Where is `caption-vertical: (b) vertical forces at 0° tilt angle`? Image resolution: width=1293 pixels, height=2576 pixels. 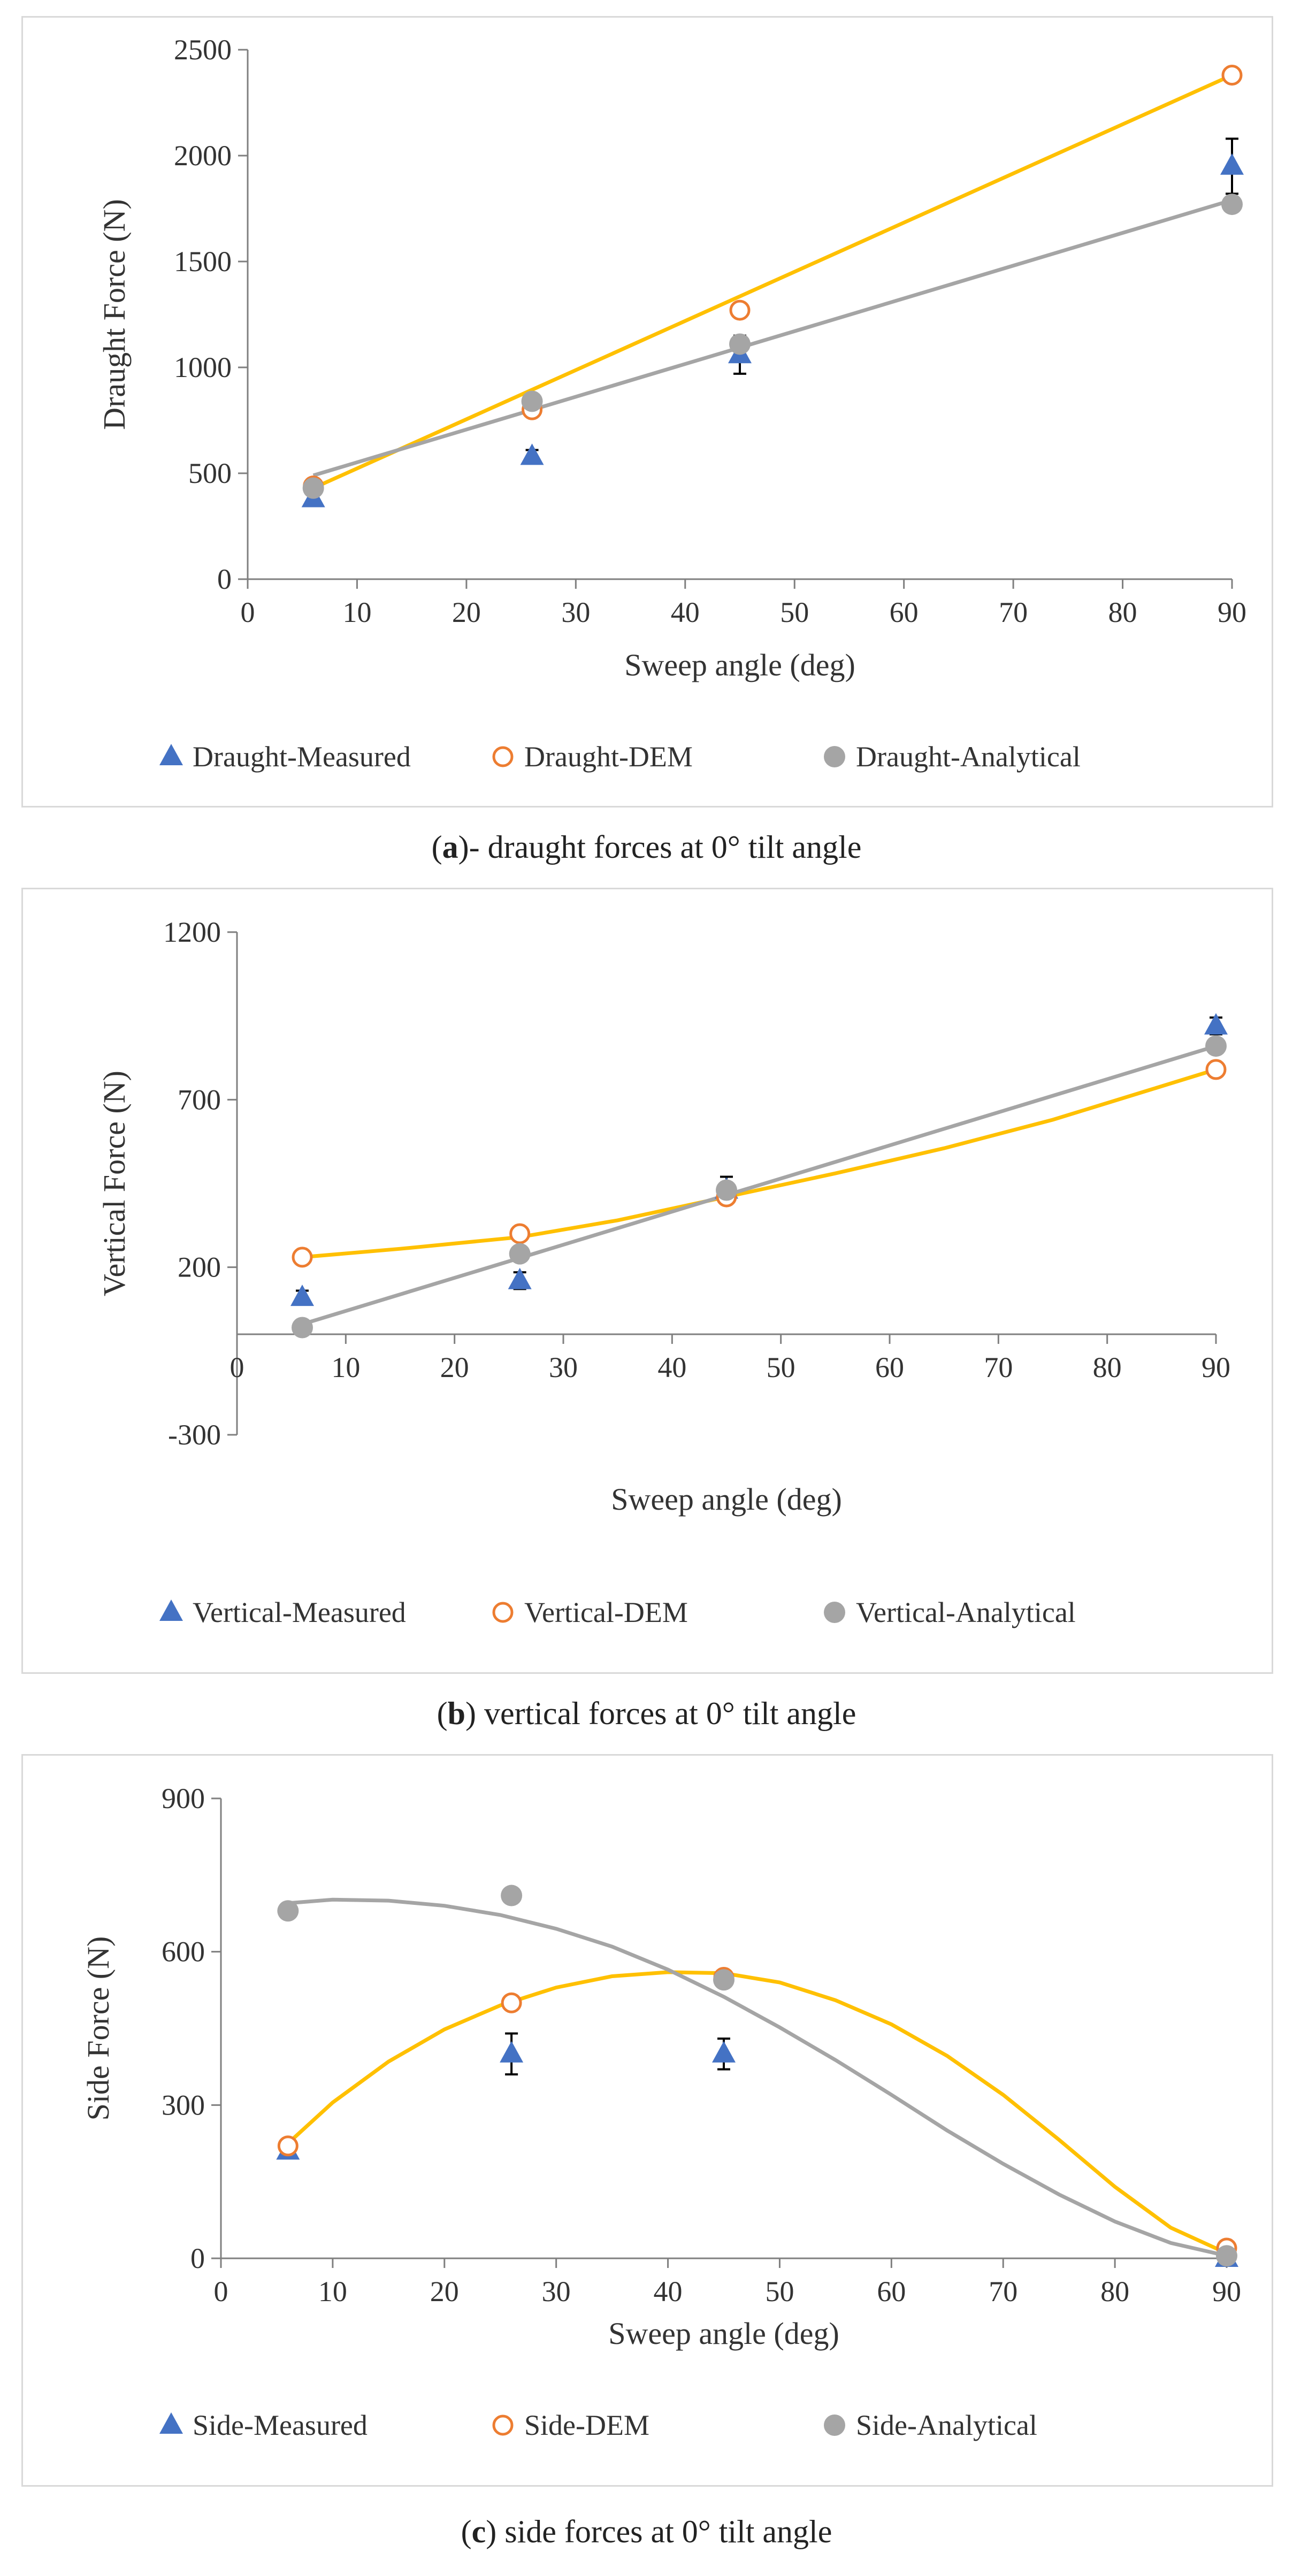 caption-vertical: (b) vertical forces at 0° tilt angle is located at coordinates (646, 1713).